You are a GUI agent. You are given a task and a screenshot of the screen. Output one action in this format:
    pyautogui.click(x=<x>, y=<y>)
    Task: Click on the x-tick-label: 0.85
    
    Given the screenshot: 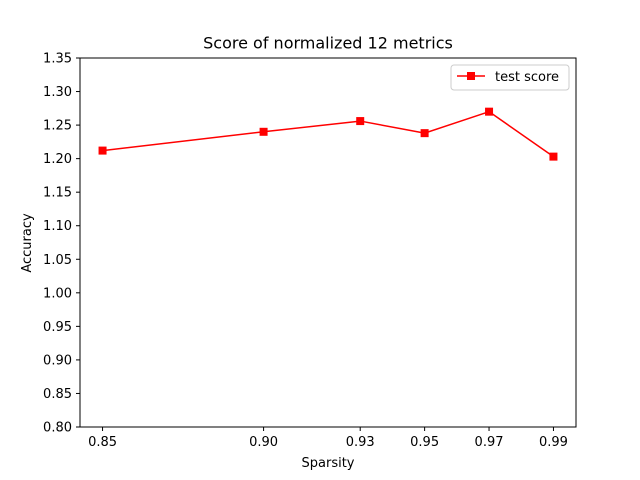 What is the action you would take?
    pyautogui.click(x=102, y=442)
    